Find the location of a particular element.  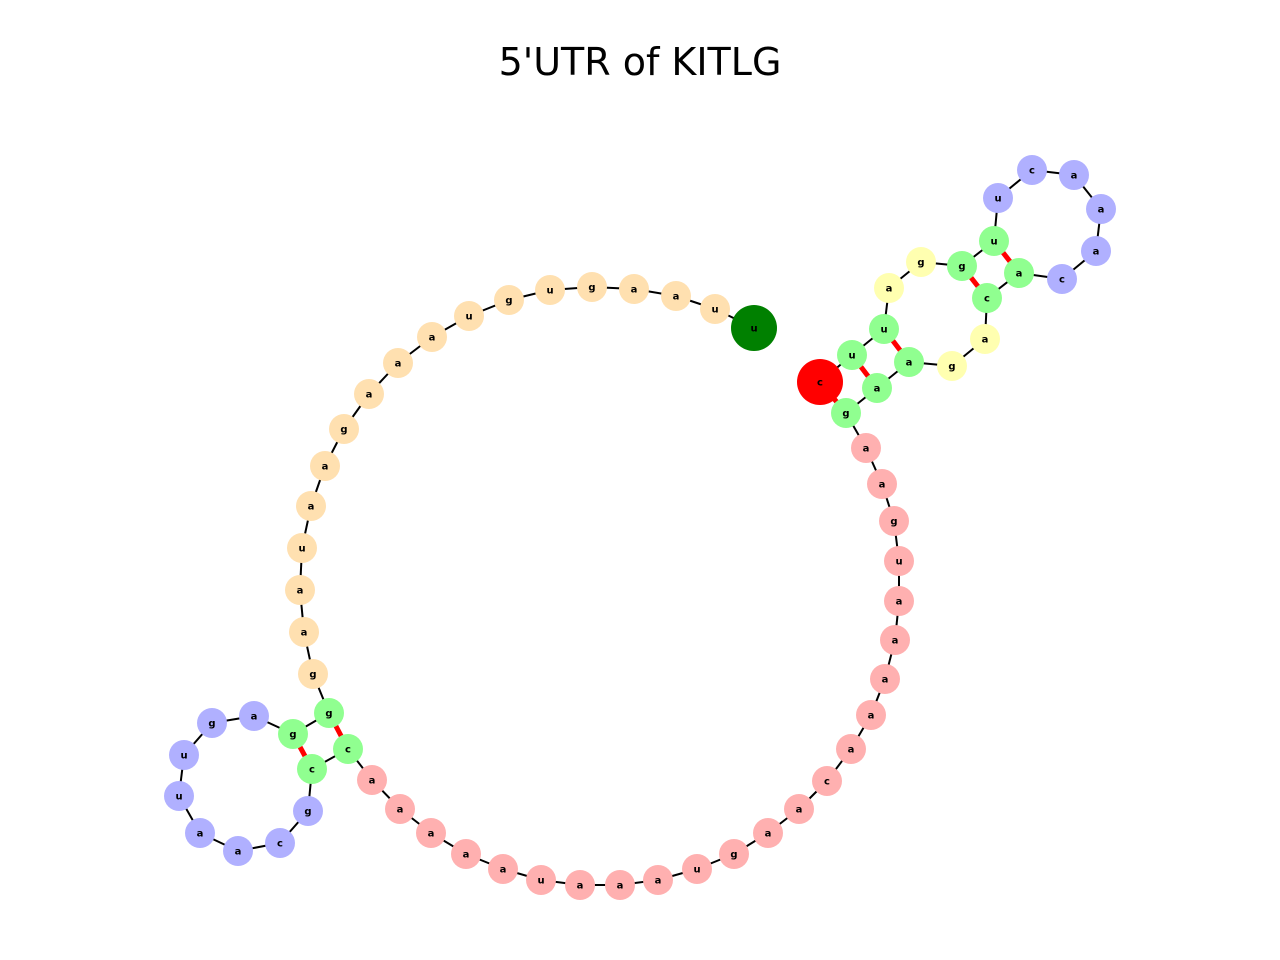

end-nucleotide: c is located at coordinates (820, 382).